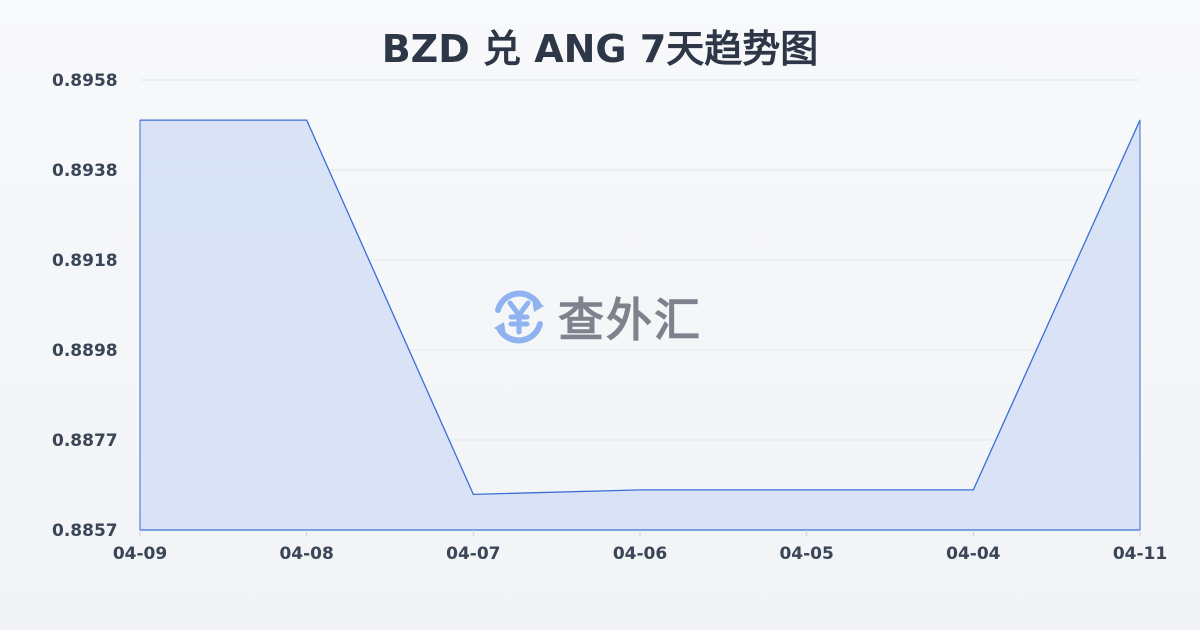 This screenshot has width=1200, height=630. What do you see at coordinates (519, 317) in the screenshot?
I see `yen-exchange-icon` at bounding box center [519, 317].